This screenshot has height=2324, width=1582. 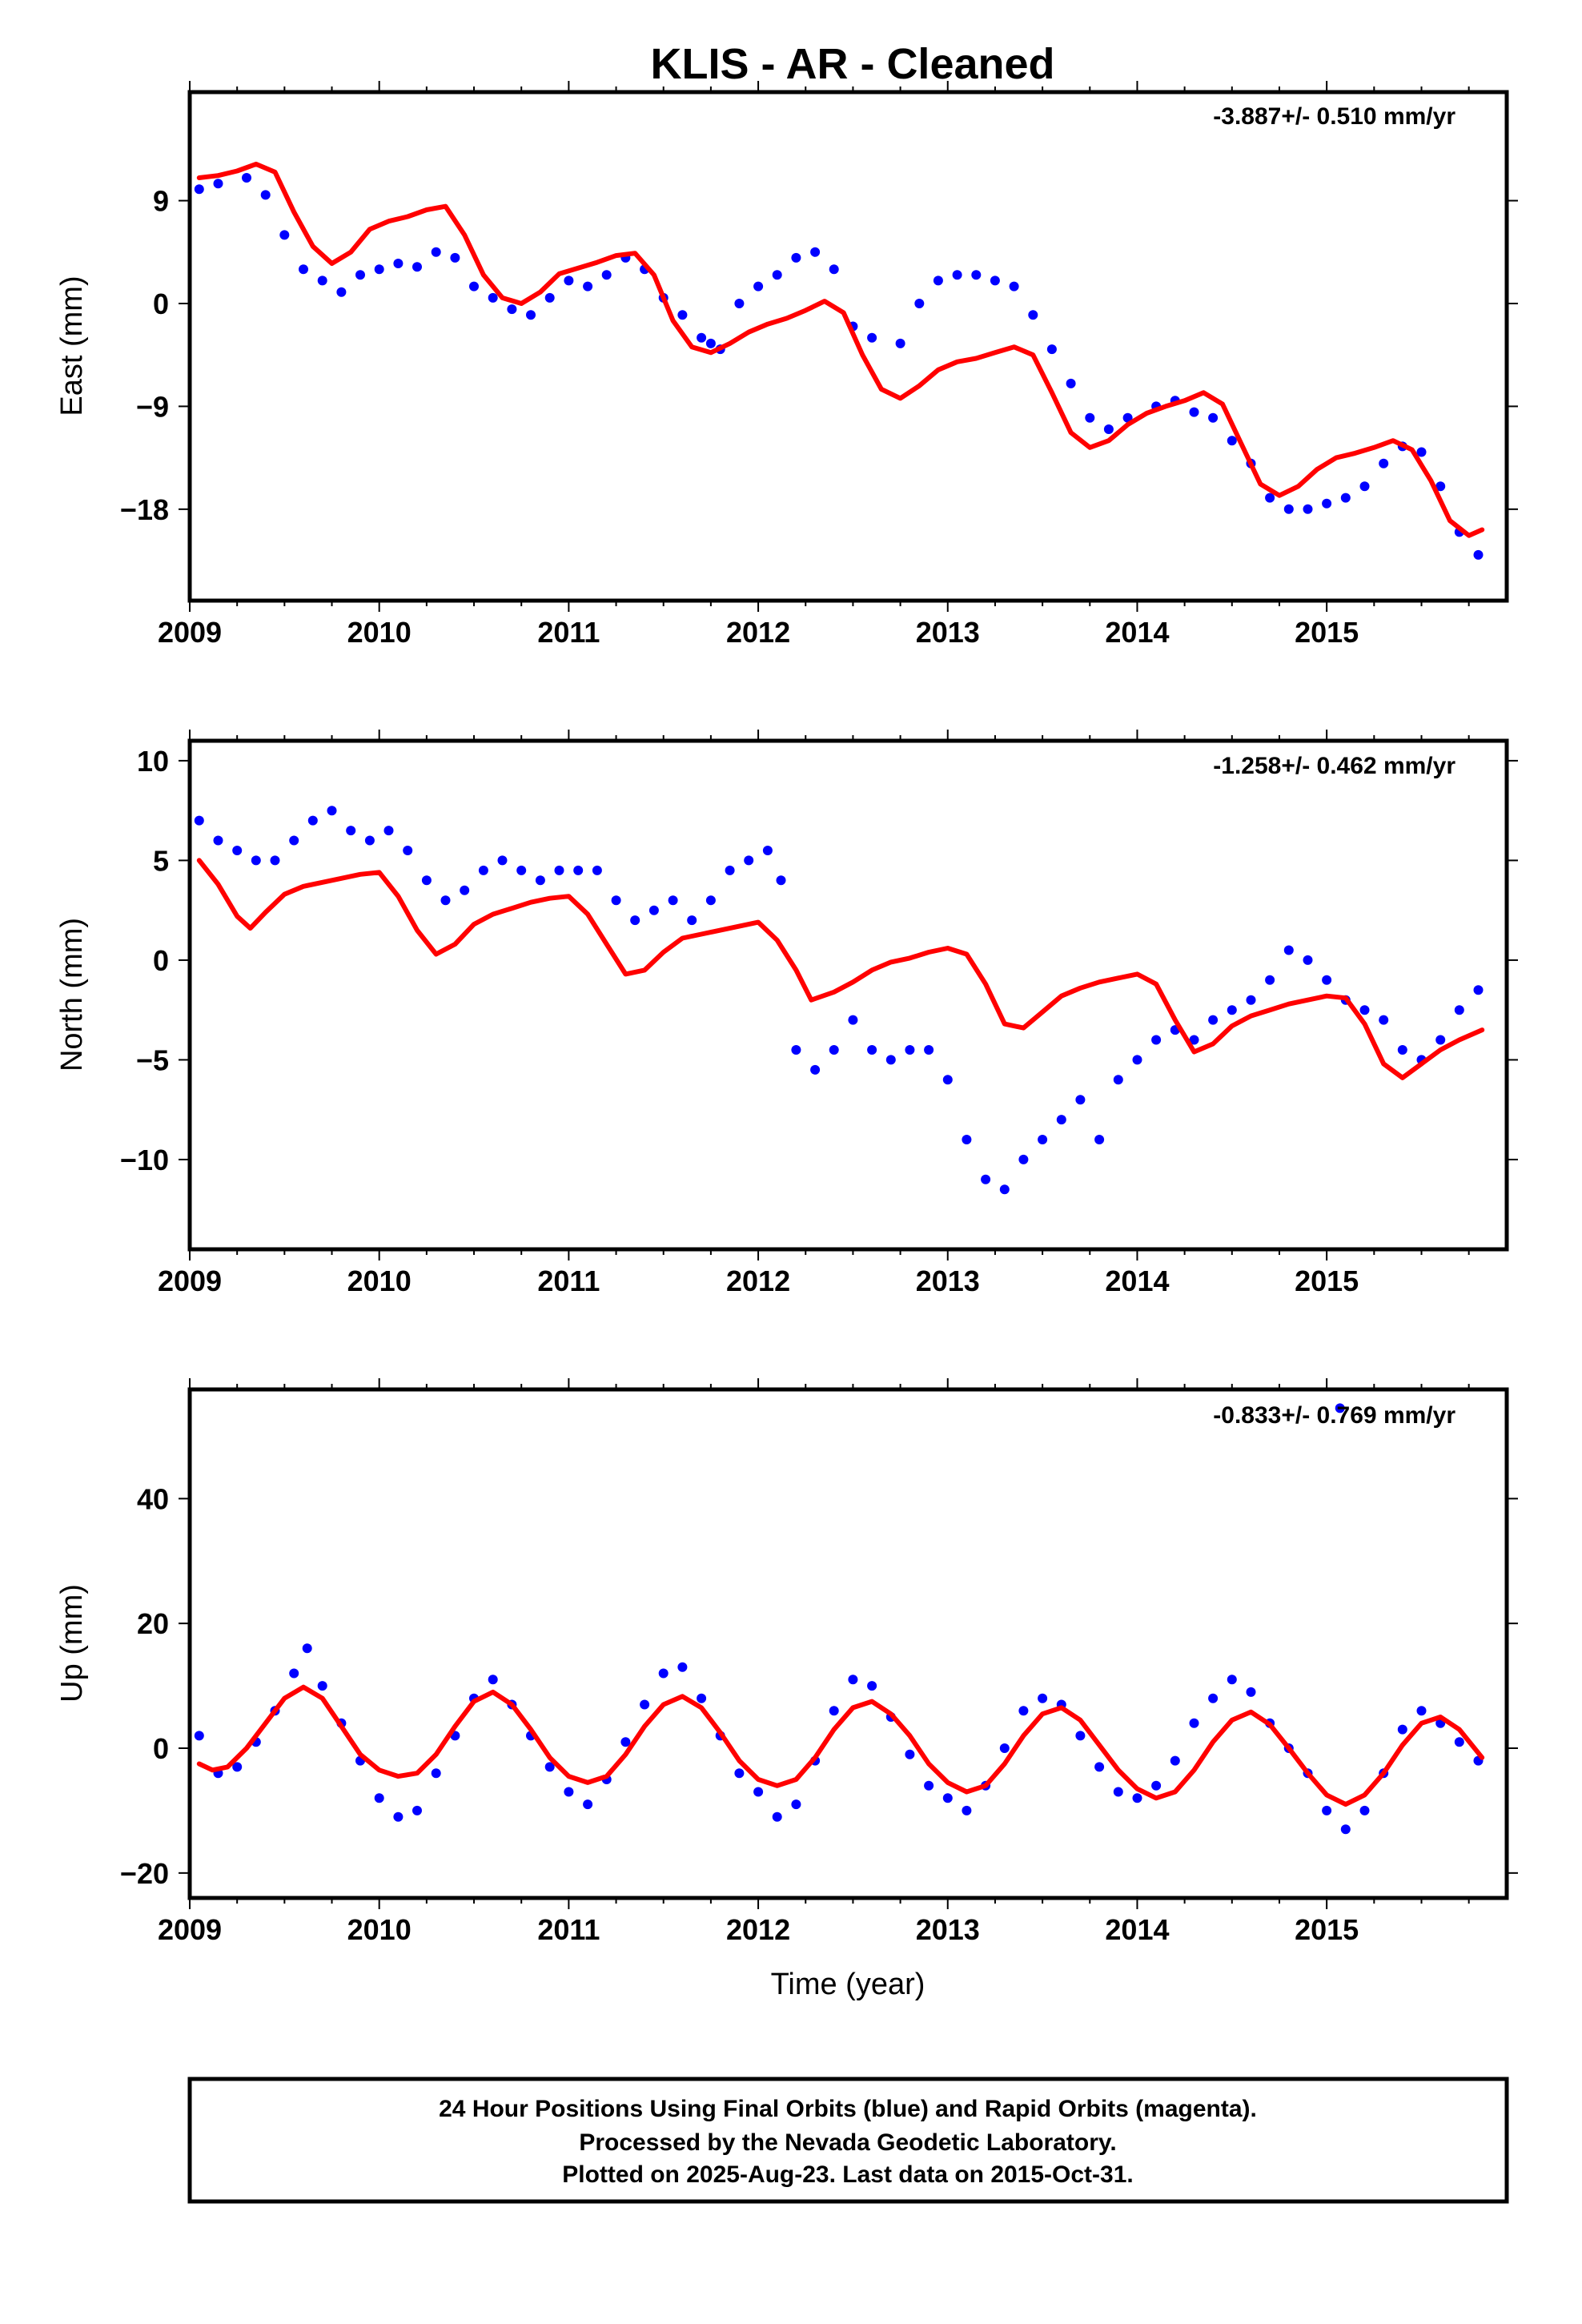 I want to click on north-x-tick-label: 2015, so click(x=1327, y=1281).